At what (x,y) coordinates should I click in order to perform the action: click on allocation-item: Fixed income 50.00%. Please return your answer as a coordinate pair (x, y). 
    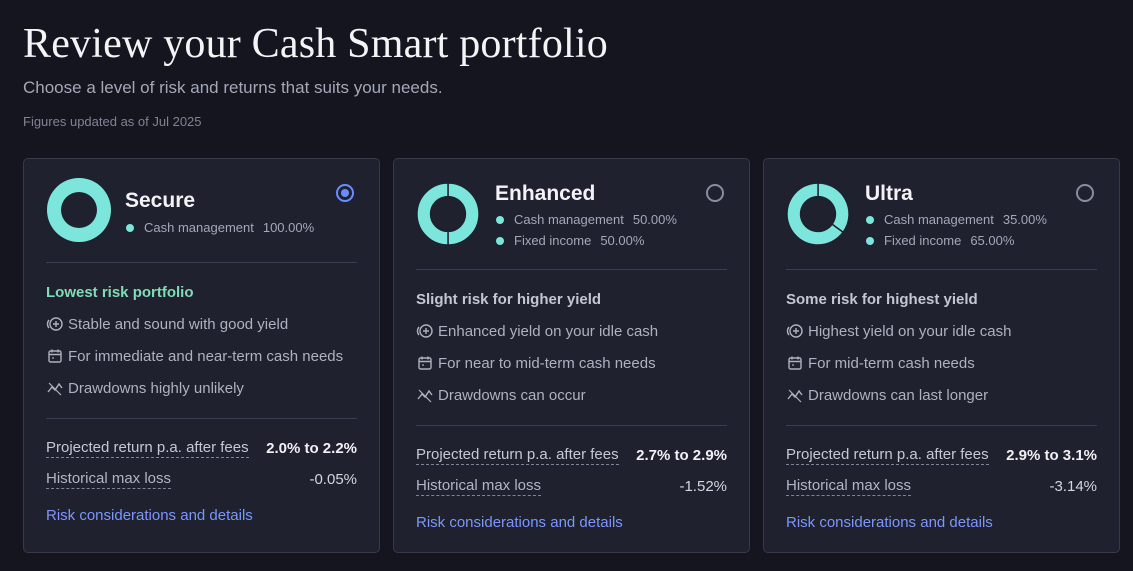
    Looking at the image, I should click on (570, 240).